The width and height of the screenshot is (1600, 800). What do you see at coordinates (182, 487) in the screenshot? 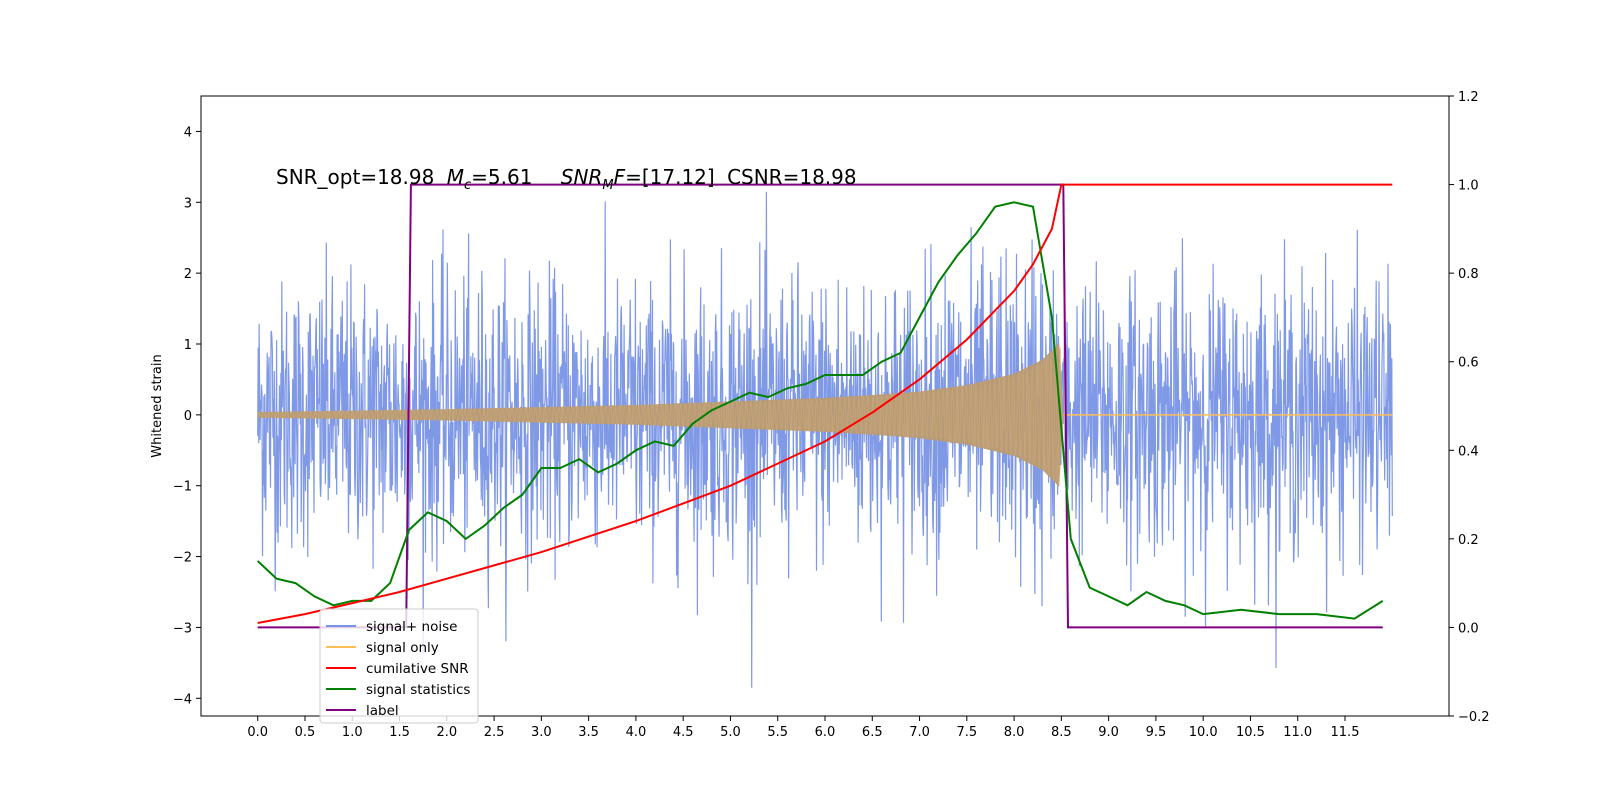
I see `y-tick-label: −1` at bounding box center [182, 487].